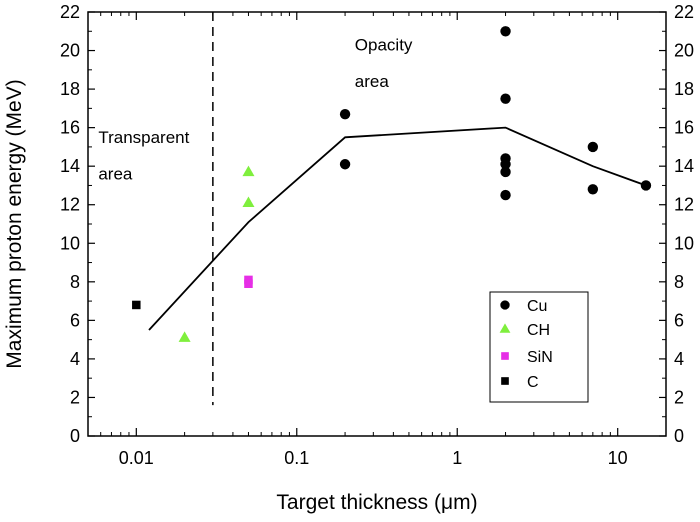 Image resolution: width=700 pixels, height=522 pixels. What do you see at coordinates (70, 128) in the screenshot?
I see `y-tick-label-left: 16` at bounding box center [70, 128].